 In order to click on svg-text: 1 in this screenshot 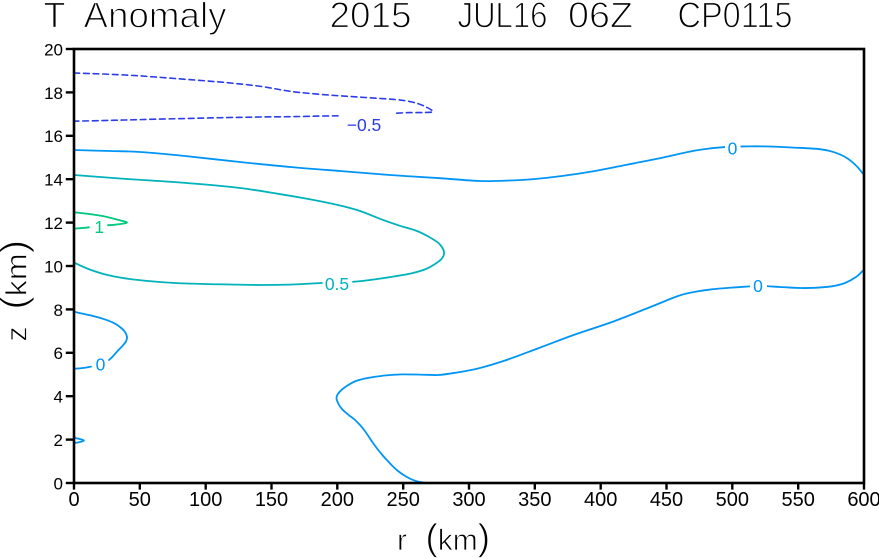, I will do `click(99, 227)`.